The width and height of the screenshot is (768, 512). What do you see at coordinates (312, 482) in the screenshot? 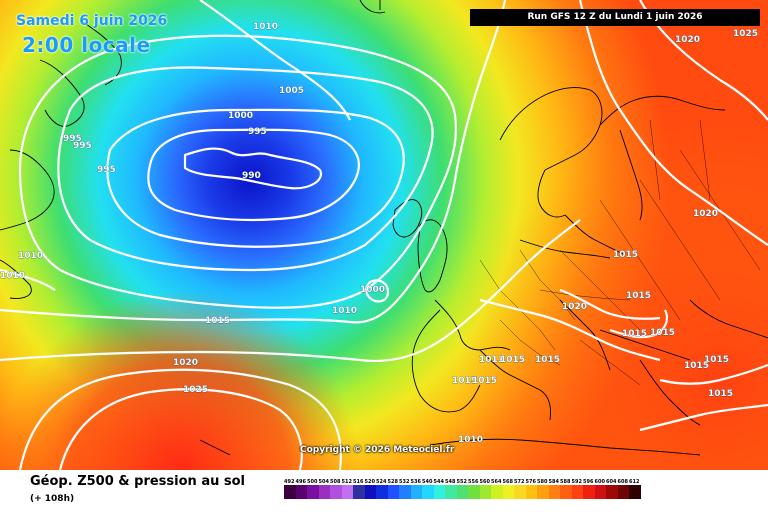
I see `color-scale-label: 500` at bounding box center [312, 482].